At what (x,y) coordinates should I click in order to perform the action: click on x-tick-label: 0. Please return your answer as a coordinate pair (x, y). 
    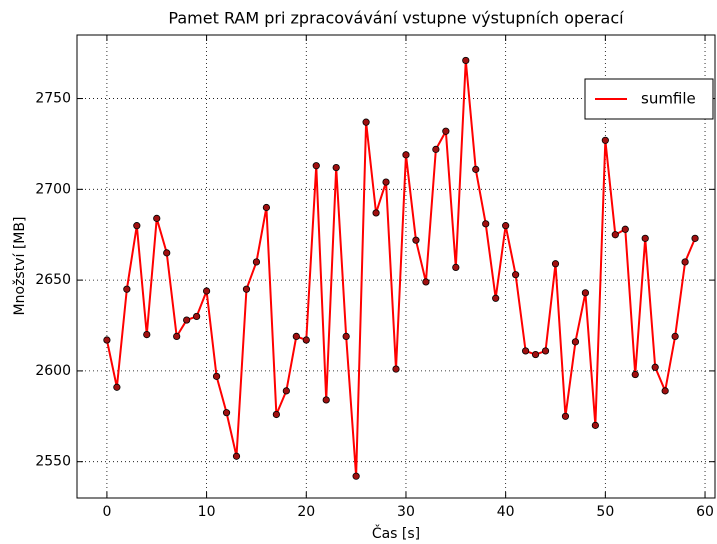
    Looking at the image, I should click on (106, 512).